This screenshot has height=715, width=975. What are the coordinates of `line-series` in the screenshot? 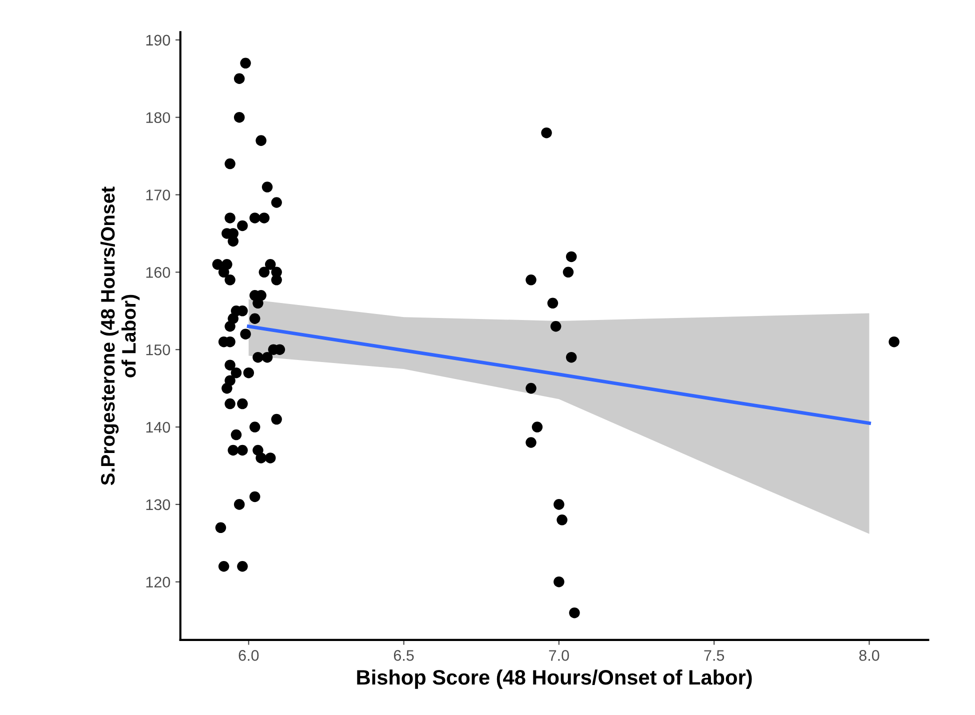 It's located at (558, 374).